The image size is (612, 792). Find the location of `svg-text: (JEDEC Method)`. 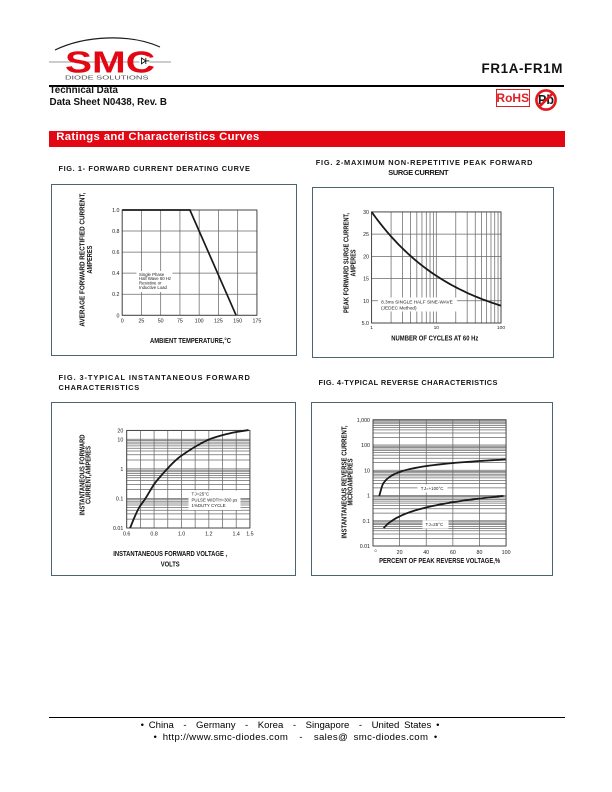

svg-text: (JEDEC Method) is located at coordinates (399, 308).